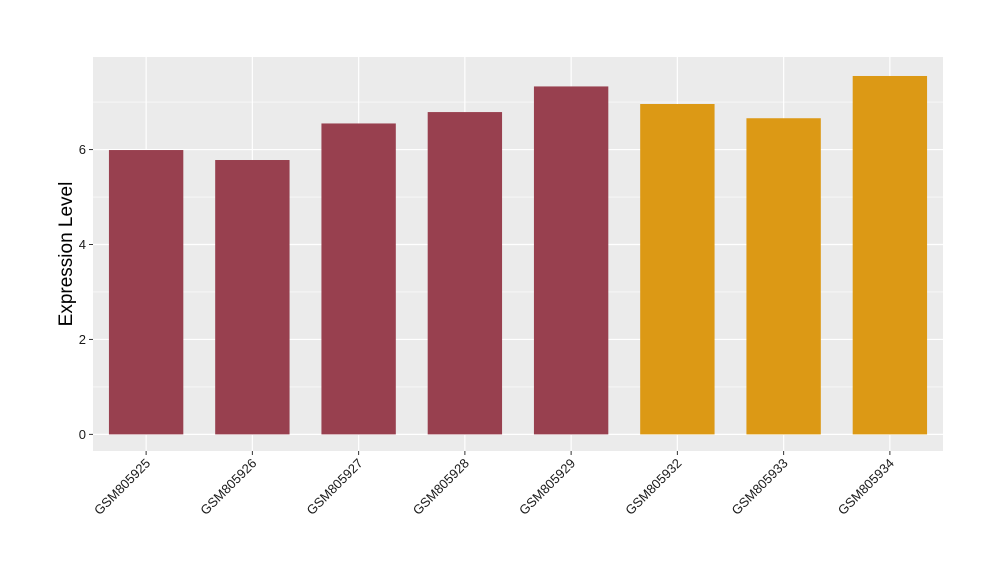  I want to click on x-tick-label: GSM805932, so click(653, 487).